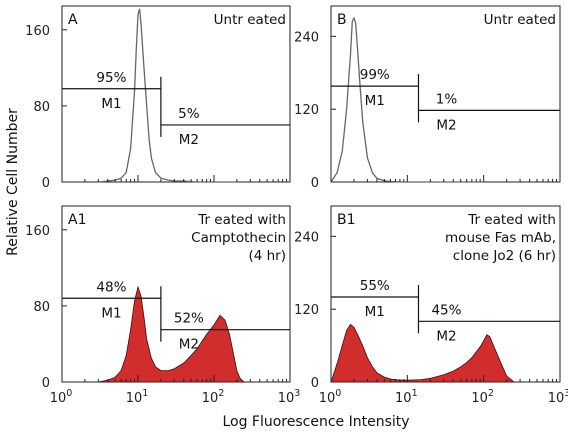 This screenshot has height=432, width=568. I want to click on gate-m2-percent: 52%, so click(189, 319).